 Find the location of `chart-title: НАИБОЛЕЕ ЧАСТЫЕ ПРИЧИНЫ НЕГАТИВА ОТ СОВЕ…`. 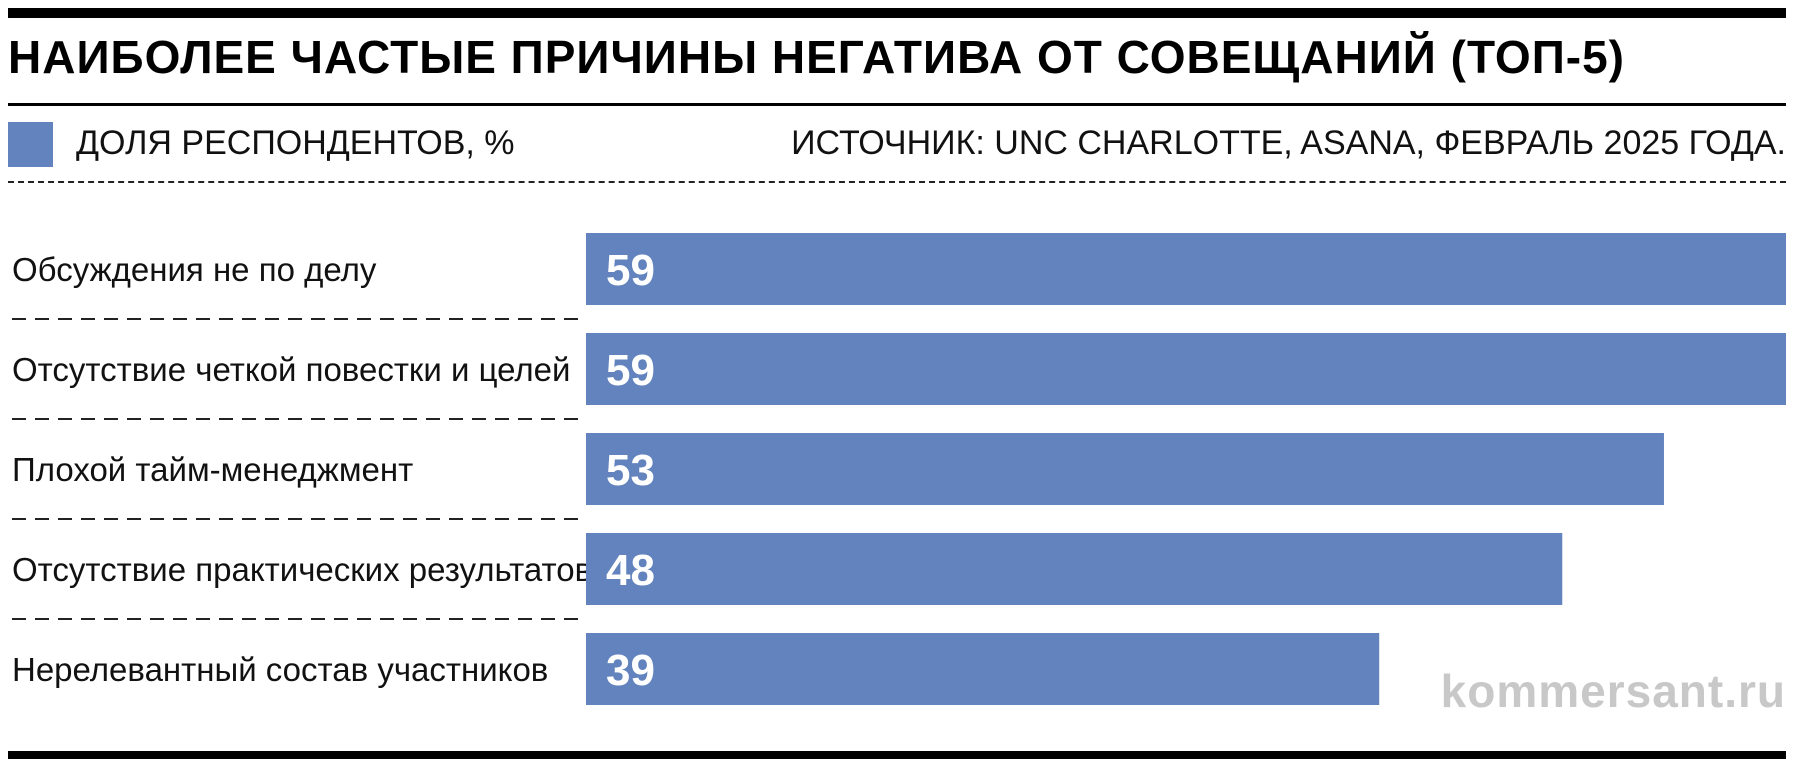

chart-title: НАИБОЛЕЕ ЧАСТЫЕ ПРИЧИНЫ НЕГАТИВА ОТ СОВЕ… is located at coordinates (816, 57).